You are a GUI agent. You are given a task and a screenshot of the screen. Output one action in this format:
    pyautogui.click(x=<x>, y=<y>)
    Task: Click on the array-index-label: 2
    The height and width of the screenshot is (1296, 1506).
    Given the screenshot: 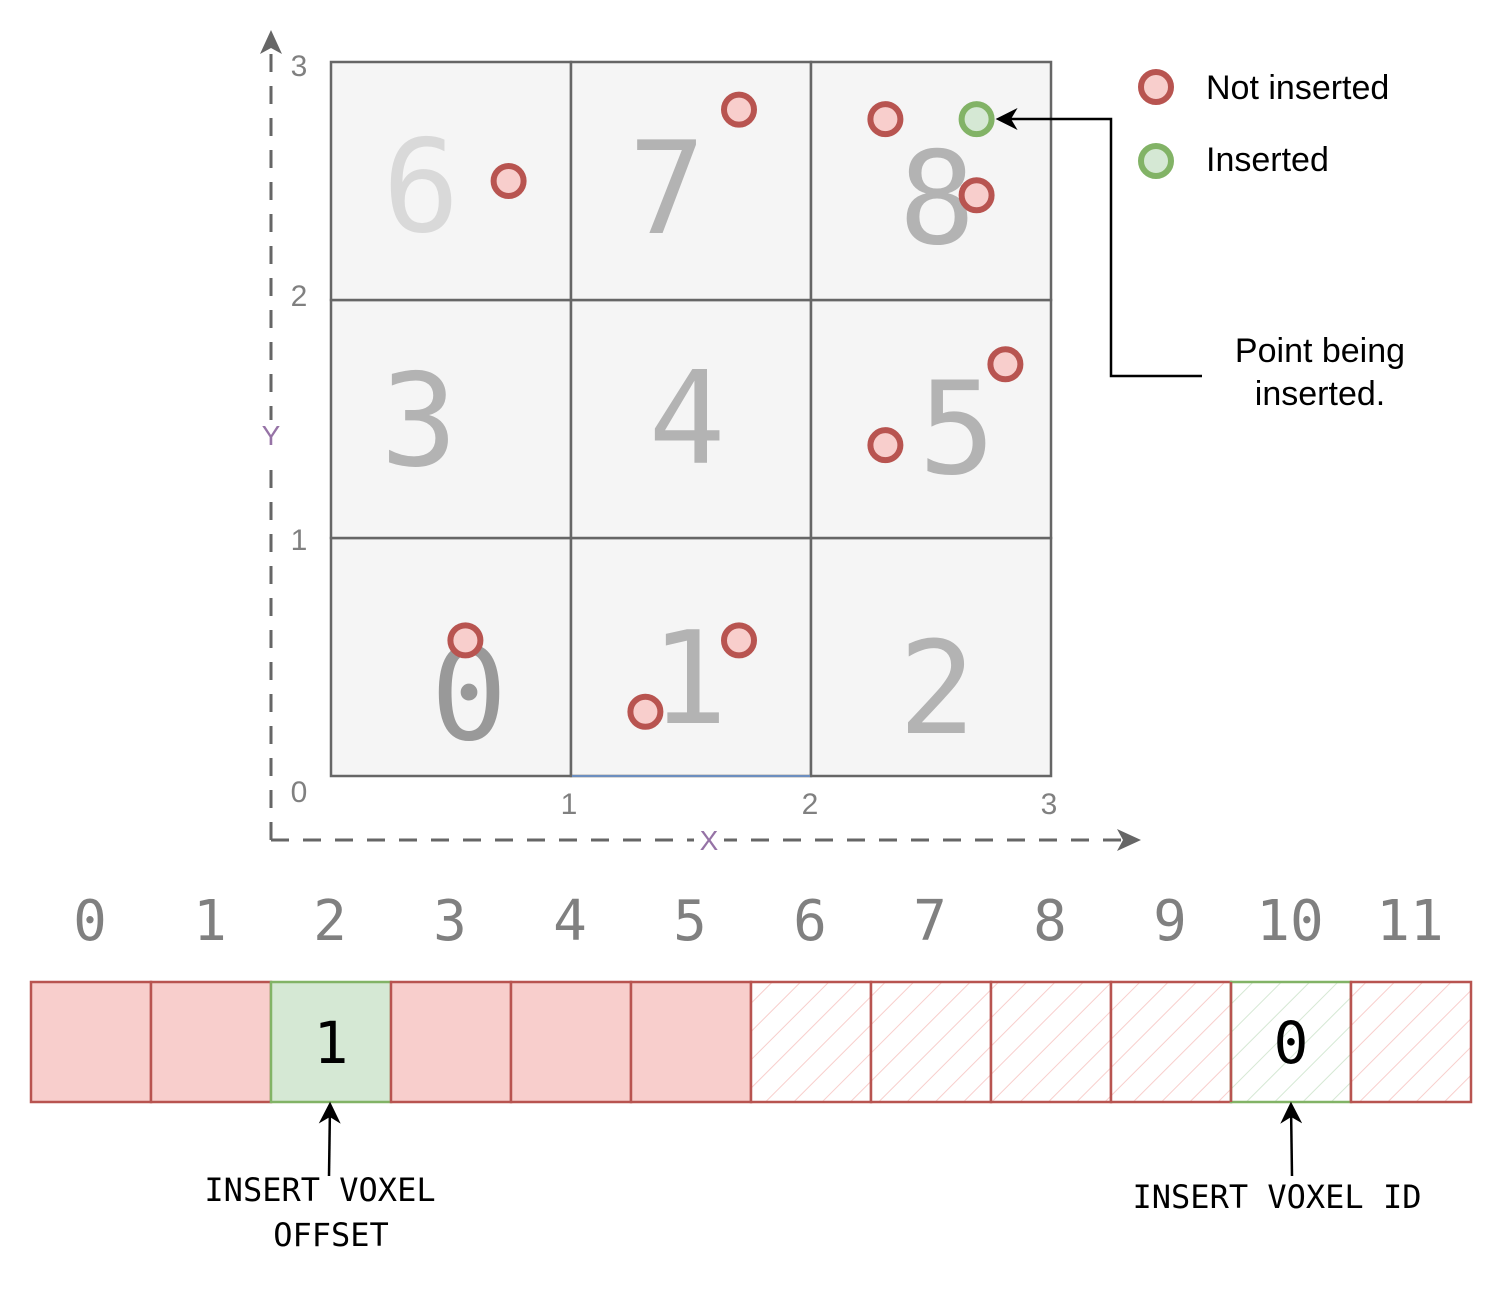 What is the action you would take?
    pyautogui.click(x=330, y=921)
    